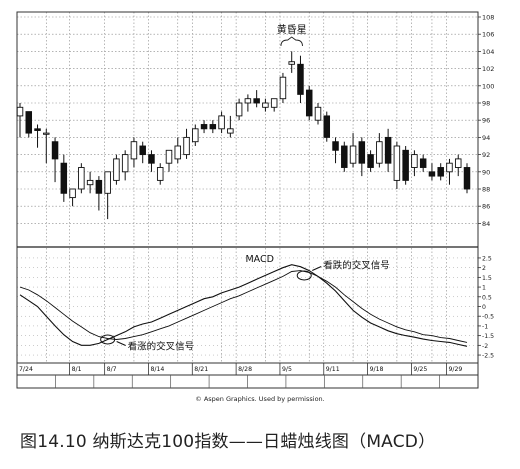 This screenshot has width=520, height=469. I want to click on price-tick-label: 94, so click(486, 138).